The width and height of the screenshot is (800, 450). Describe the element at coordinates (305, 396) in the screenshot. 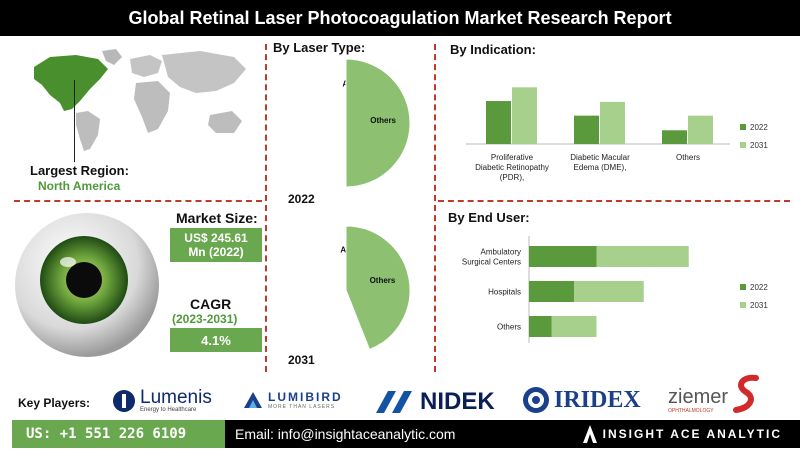

I see `lumibird-wordmark: LUMIBIRD` at that location.